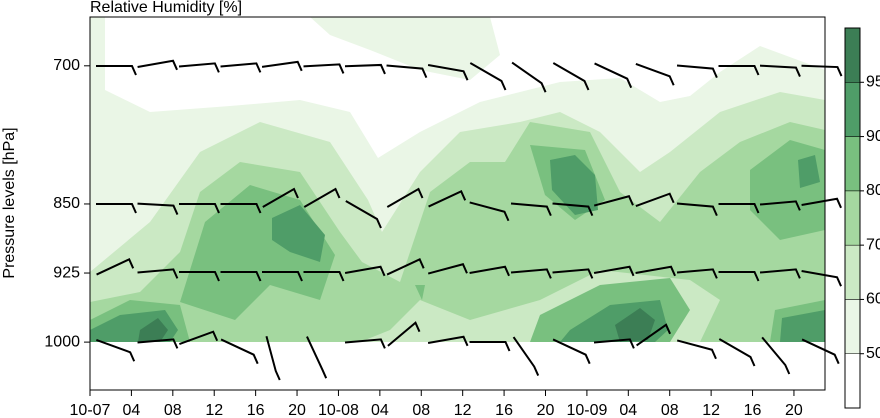  I want to click on colorbar-tick-label: 70, so click(873, 244).